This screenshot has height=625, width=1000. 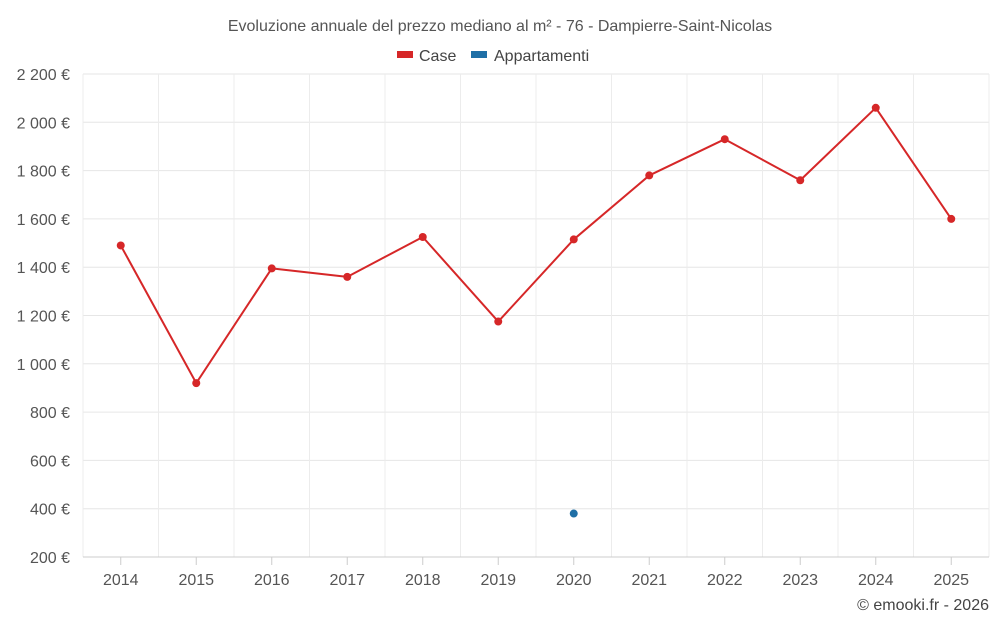 I want to click on x-tick-label: 2016, so click(x=272, y=580).